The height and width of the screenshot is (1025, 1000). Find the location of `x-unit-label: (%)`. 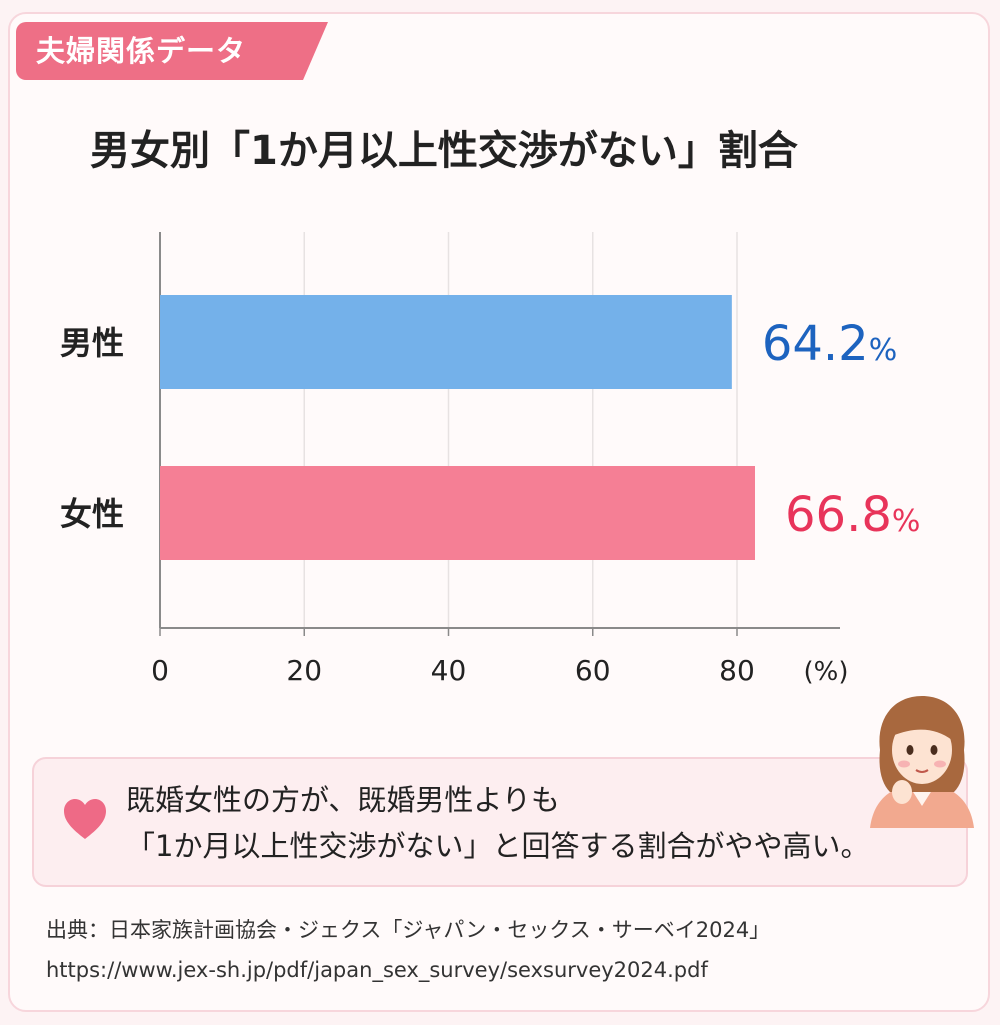

x-unit-label: (%) is located at coordinates (826, 672).